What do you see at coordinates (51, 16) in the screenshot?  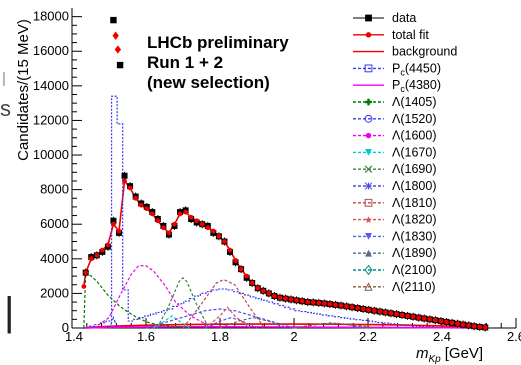 I see `y-tick-label: 18000` at bounding box center [51, 16].